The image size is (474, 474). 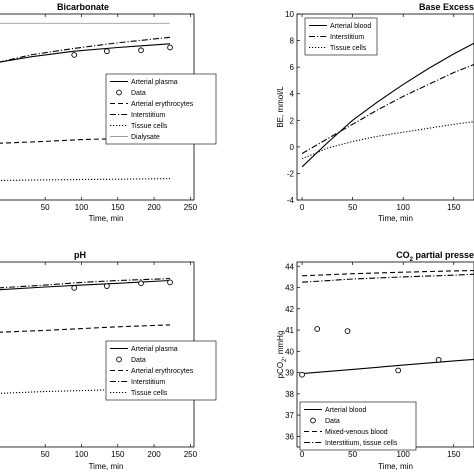 I want to click on series-line-mixed-venous-blood, so click(x=388, y=273).